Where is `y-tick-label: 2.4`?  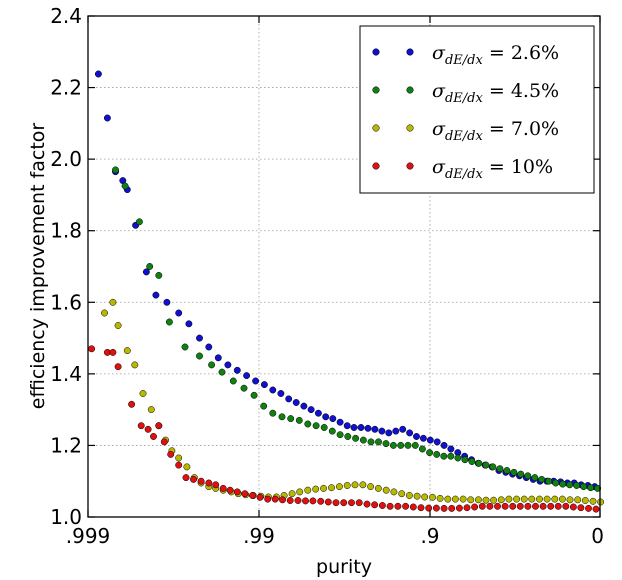
y-tick-label: 2.4 is located at coordinates (66, 16).